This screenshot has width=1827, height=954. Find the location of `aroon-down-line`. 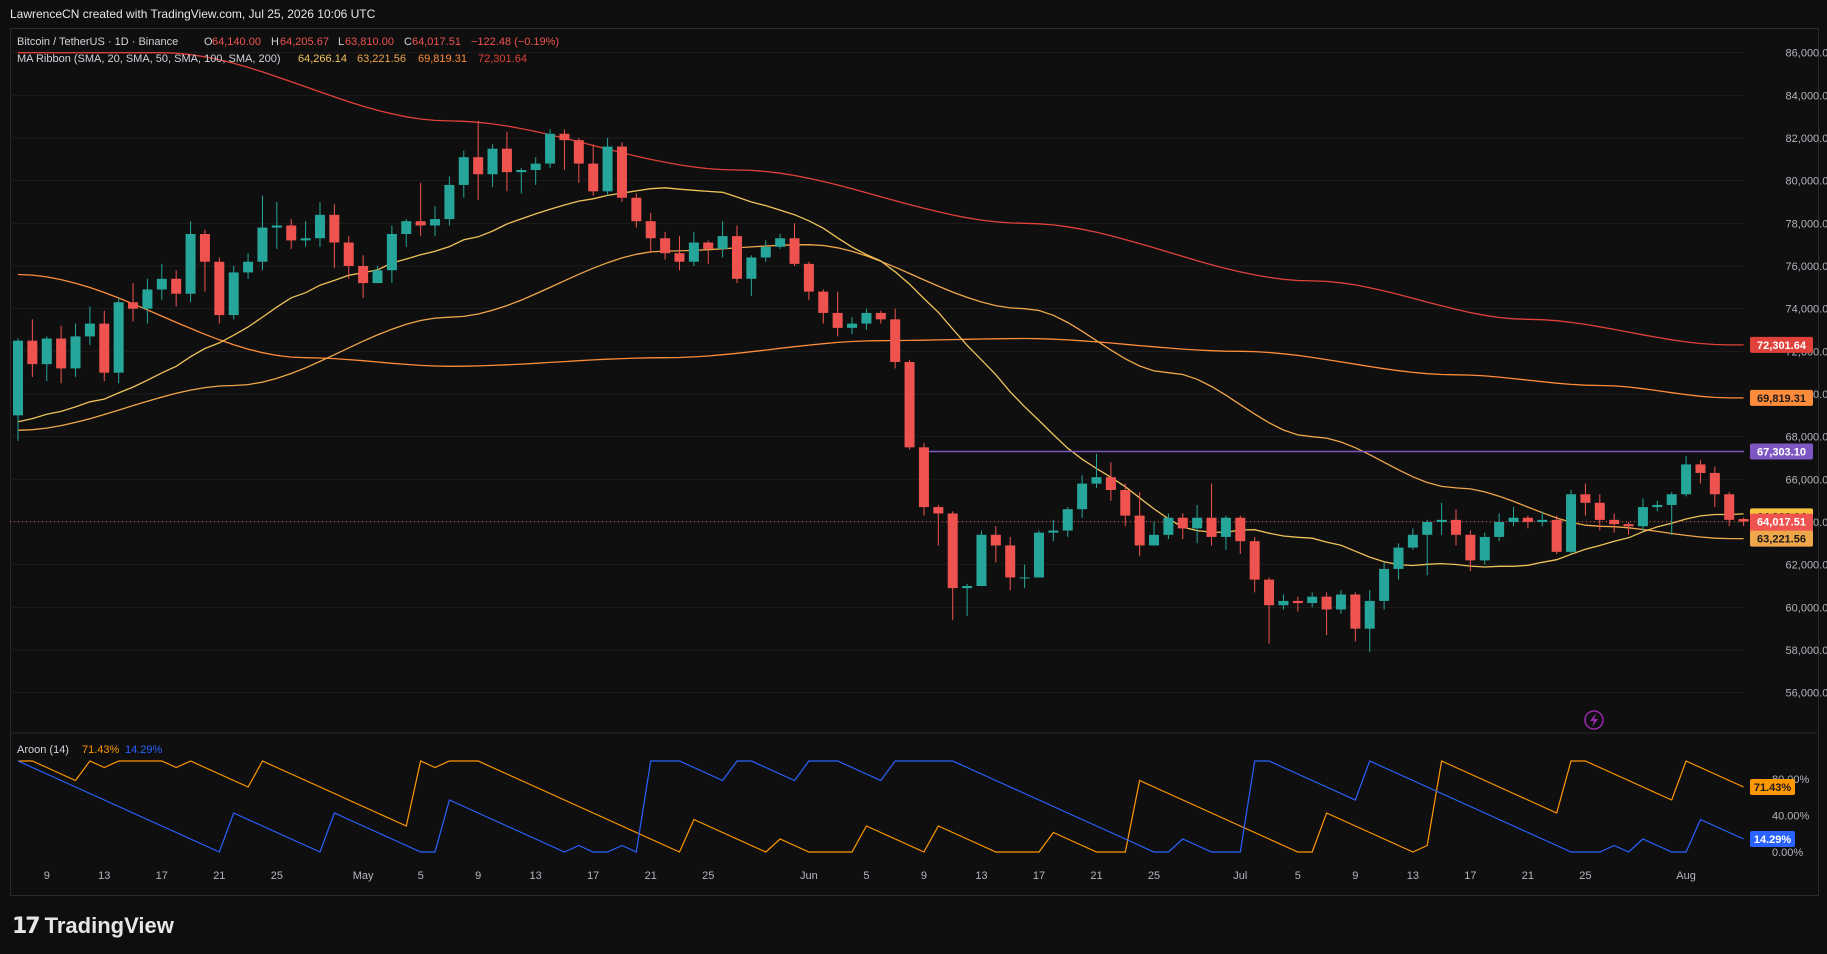

aroon-down-line is located at coordinates (880, 806).